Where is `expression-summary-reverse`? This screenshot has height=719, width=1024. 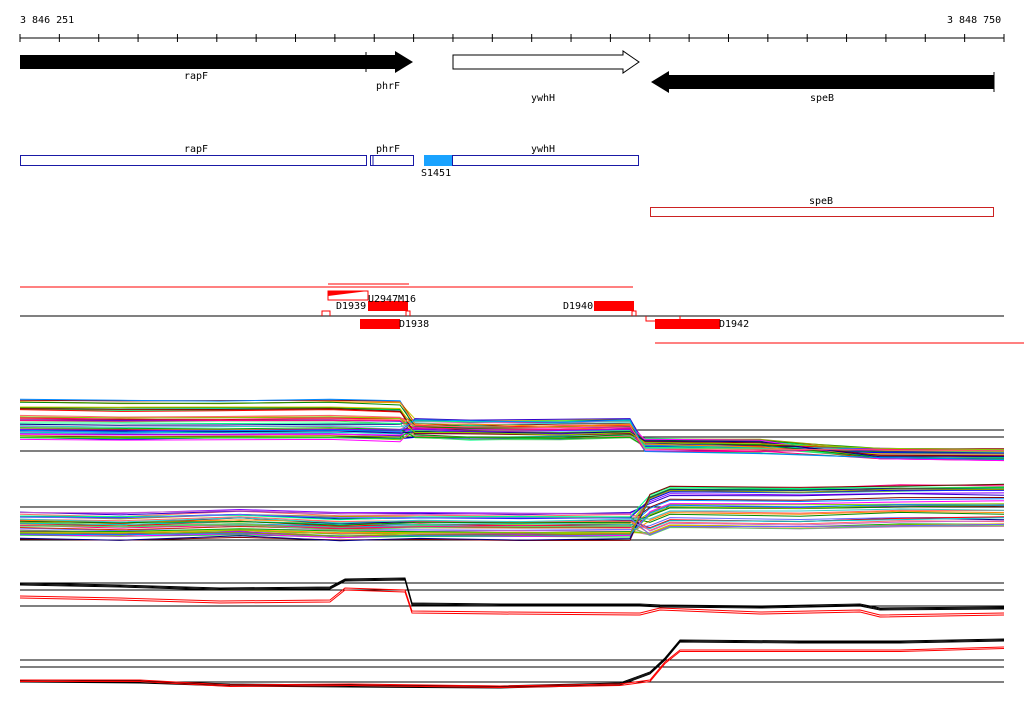 expression-summary-reverse is located at coordinates (512, 663).